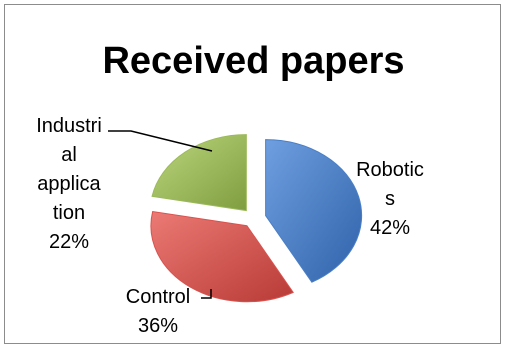 The image size is (507, 348). Describe the element at coordinates (206, 294) in the screenshot. I see `leader-line-control` at that location.